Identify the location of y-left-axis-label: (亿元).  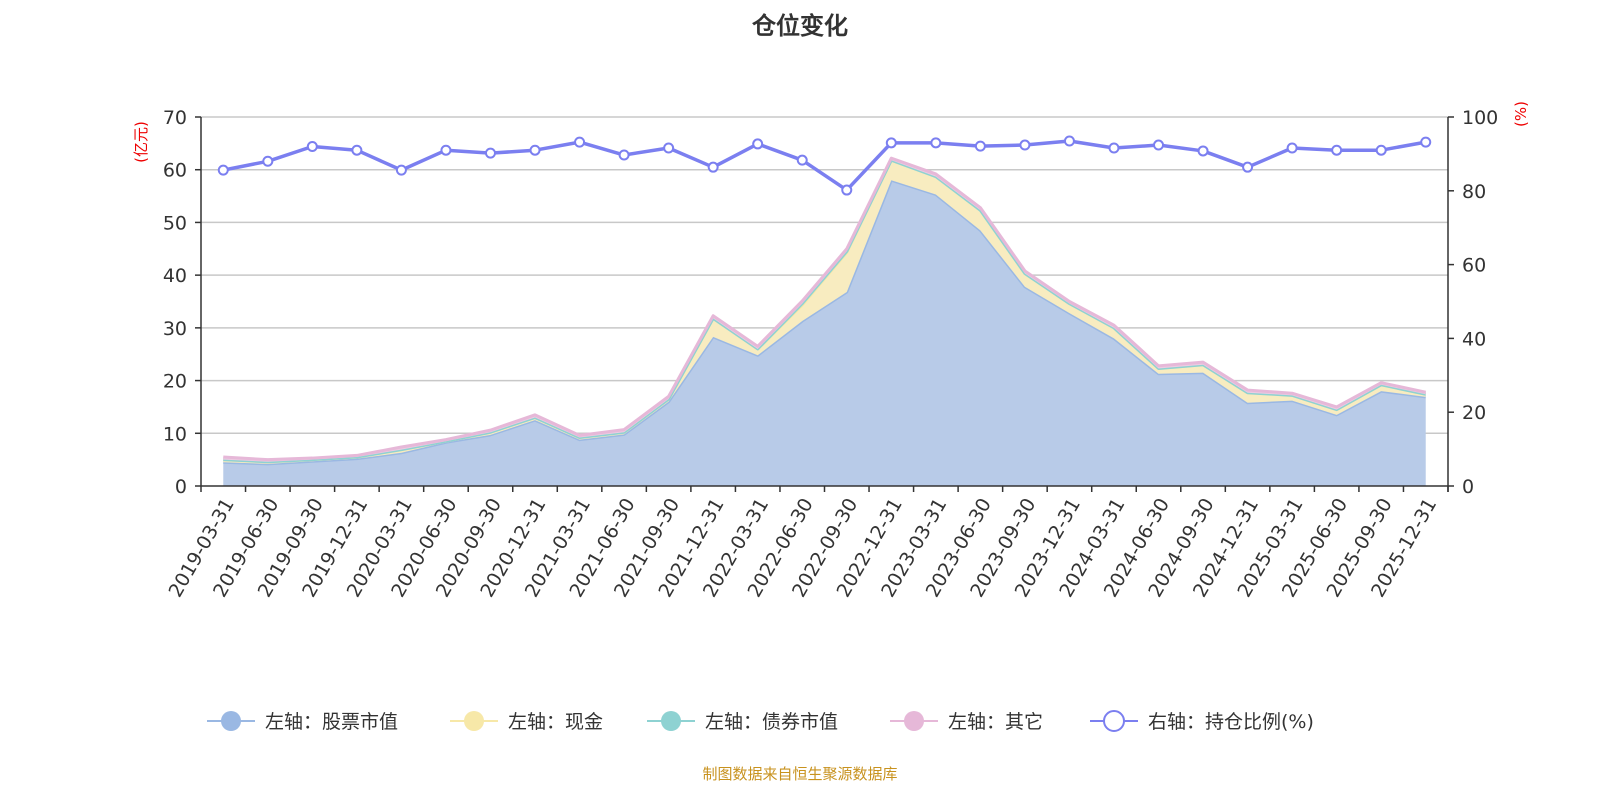
(141, 142).